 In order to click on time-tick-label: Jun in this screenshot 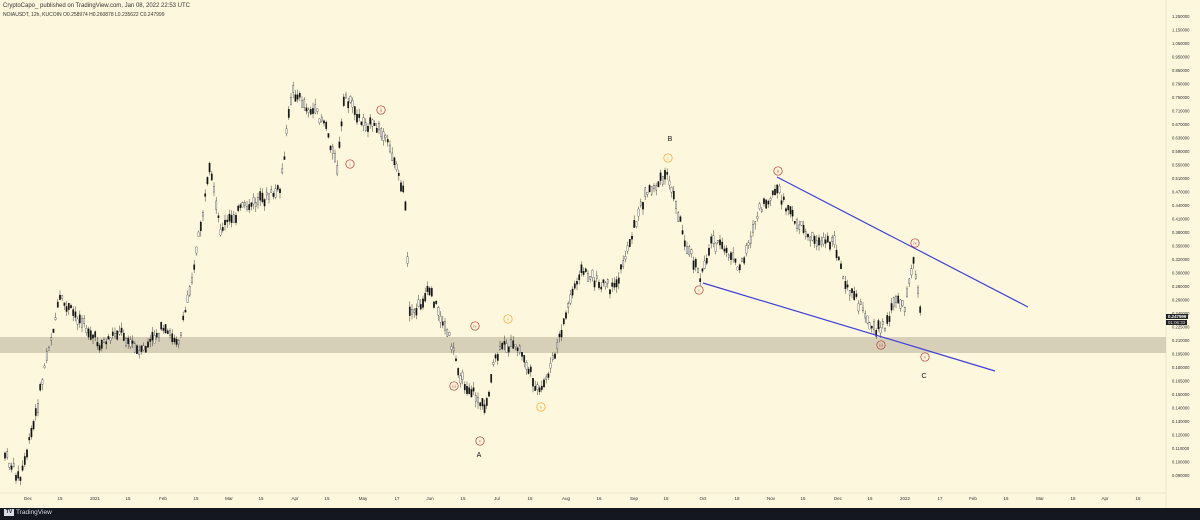, I will do `click(430, 498)`.